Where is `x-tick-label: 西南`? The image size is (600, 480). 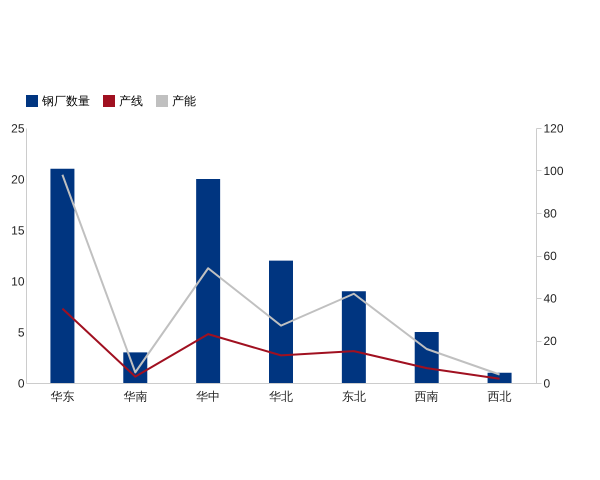 x-tick-label: 西南 is located at coordinates (426, 397).